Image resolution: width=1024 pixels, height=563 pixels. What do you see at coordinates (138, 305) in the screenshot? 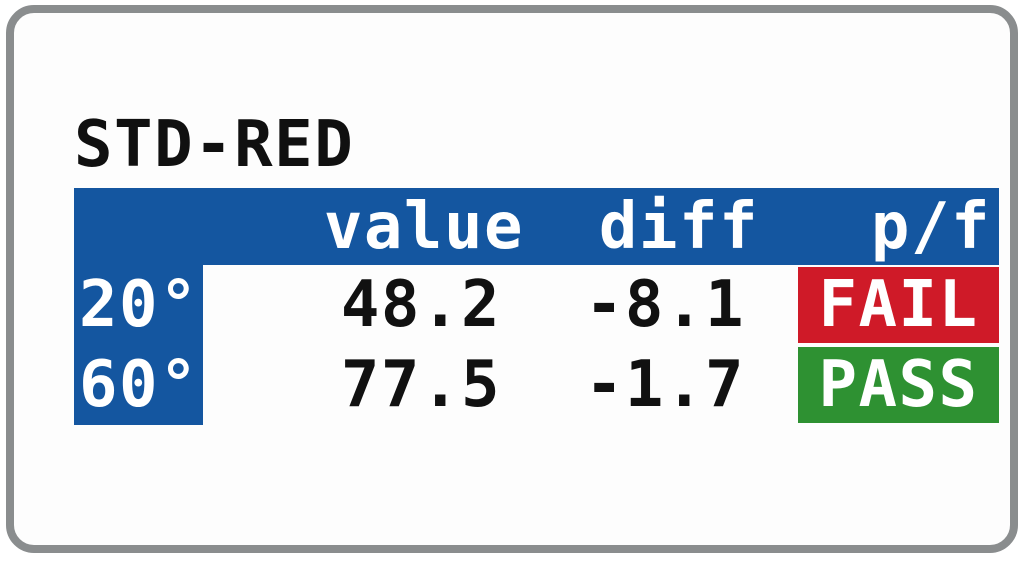
I see `row-label-angle-20: 20°` at bounding box center [138, 305].